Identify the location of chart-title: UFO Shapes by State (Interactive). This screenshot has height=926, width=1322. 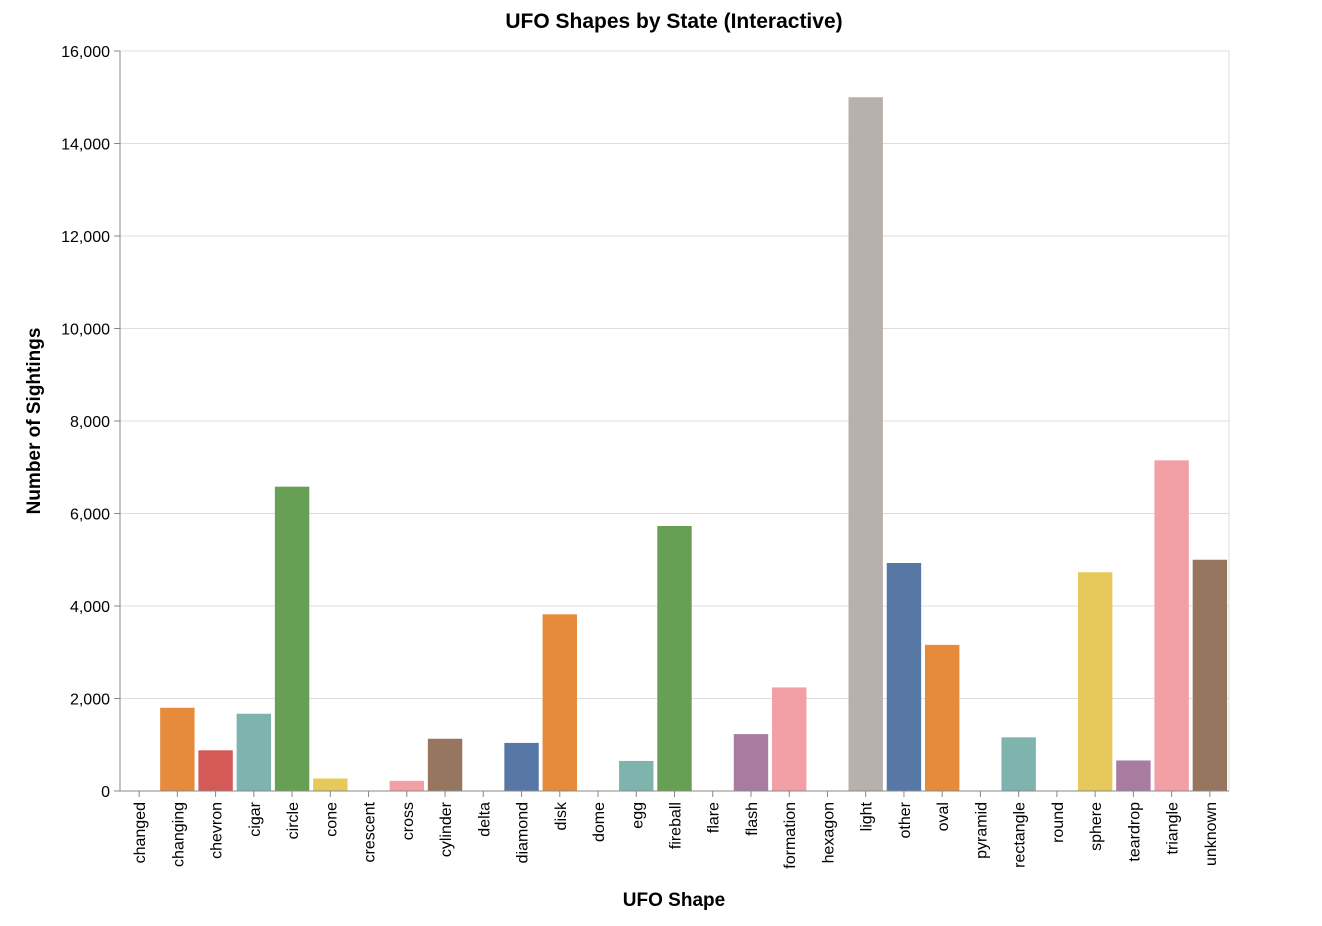
(673, 21).